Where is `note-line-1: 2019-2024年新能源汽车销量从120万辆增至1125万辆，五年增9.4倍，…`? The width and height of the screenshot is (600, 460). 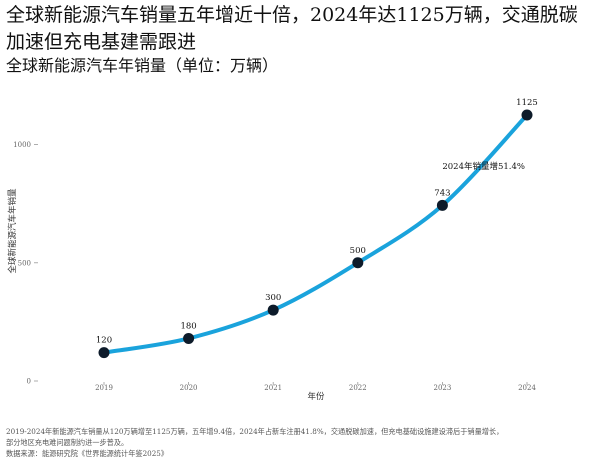 note-line-1: 2019-2024年新能源汽车销量从120万辆增至1125万辆，五年增9.4倍，… is located at coordinates (255, 431).